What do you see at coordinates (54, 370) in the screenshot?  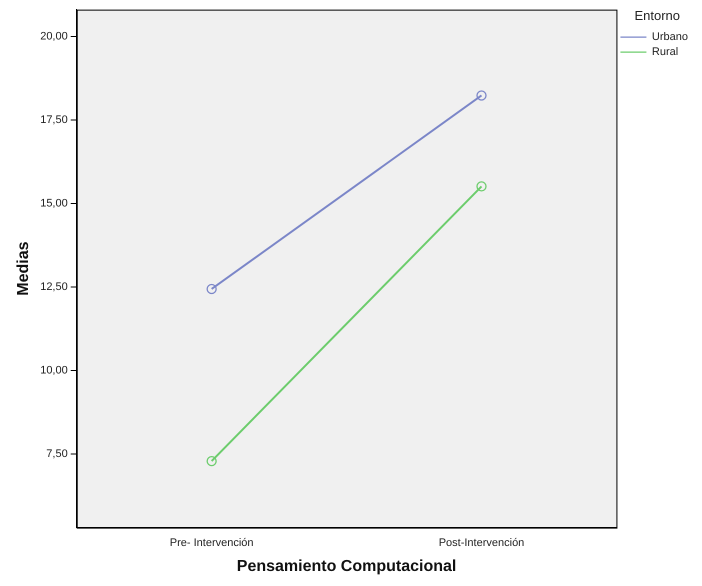 I see `y-tick-label: 10,00` at bounding box center [54, 370].